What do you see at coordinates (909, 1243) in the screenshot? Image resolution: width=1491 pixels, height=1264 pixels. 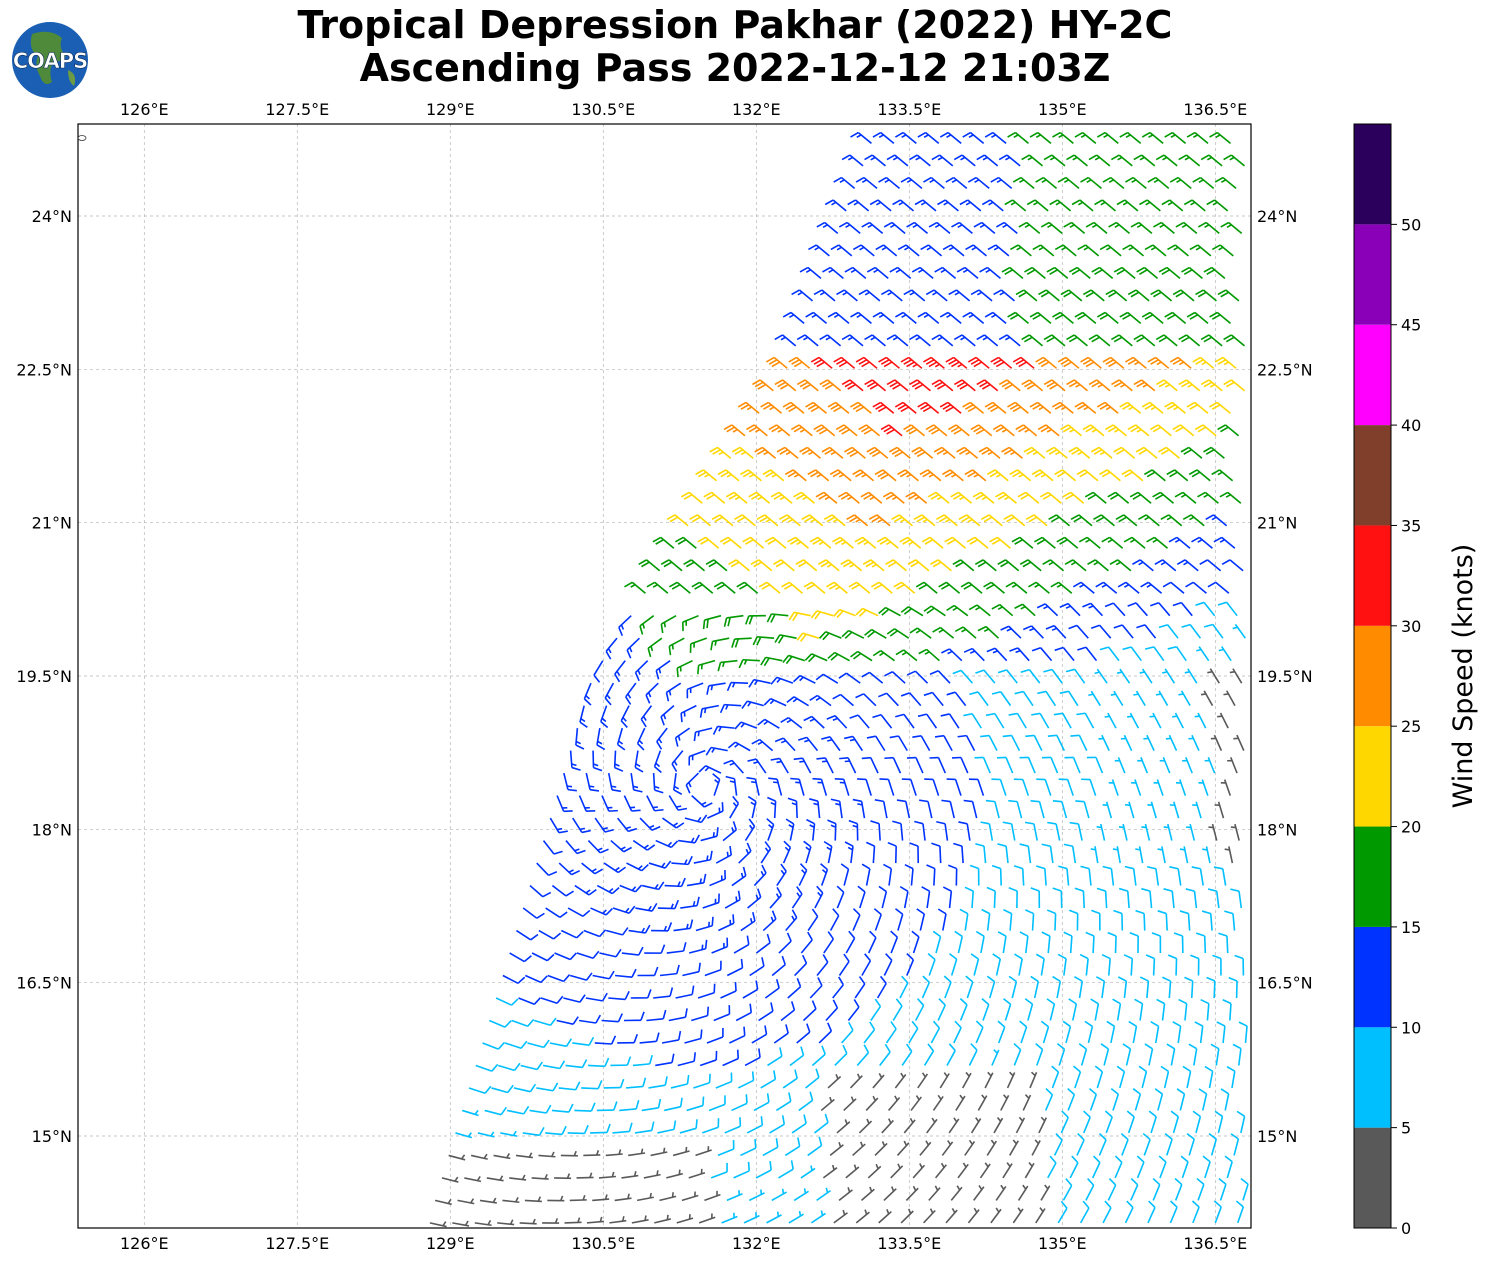 I see `lon-tick-label-bottom: 133.5°E` at bounding box center [909, 1243].